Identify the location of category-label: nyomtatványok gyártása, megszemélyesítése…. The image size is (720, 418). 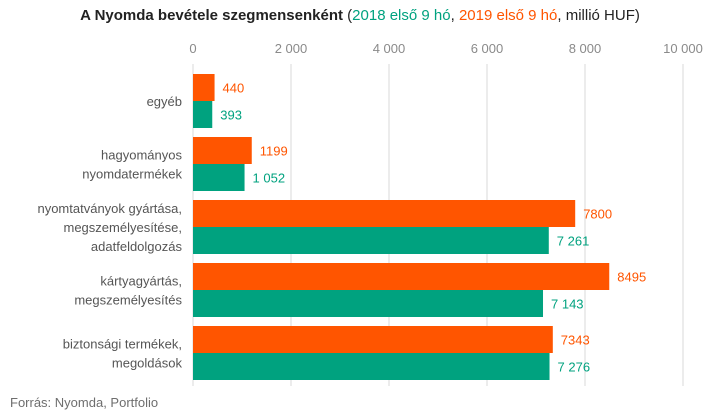
(109, 227).